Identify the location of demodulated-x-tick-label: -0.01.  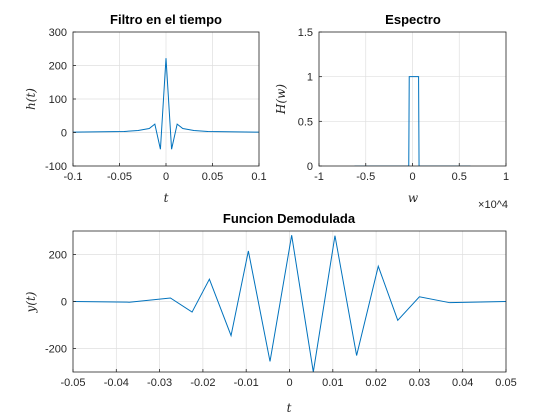
(246, 383).